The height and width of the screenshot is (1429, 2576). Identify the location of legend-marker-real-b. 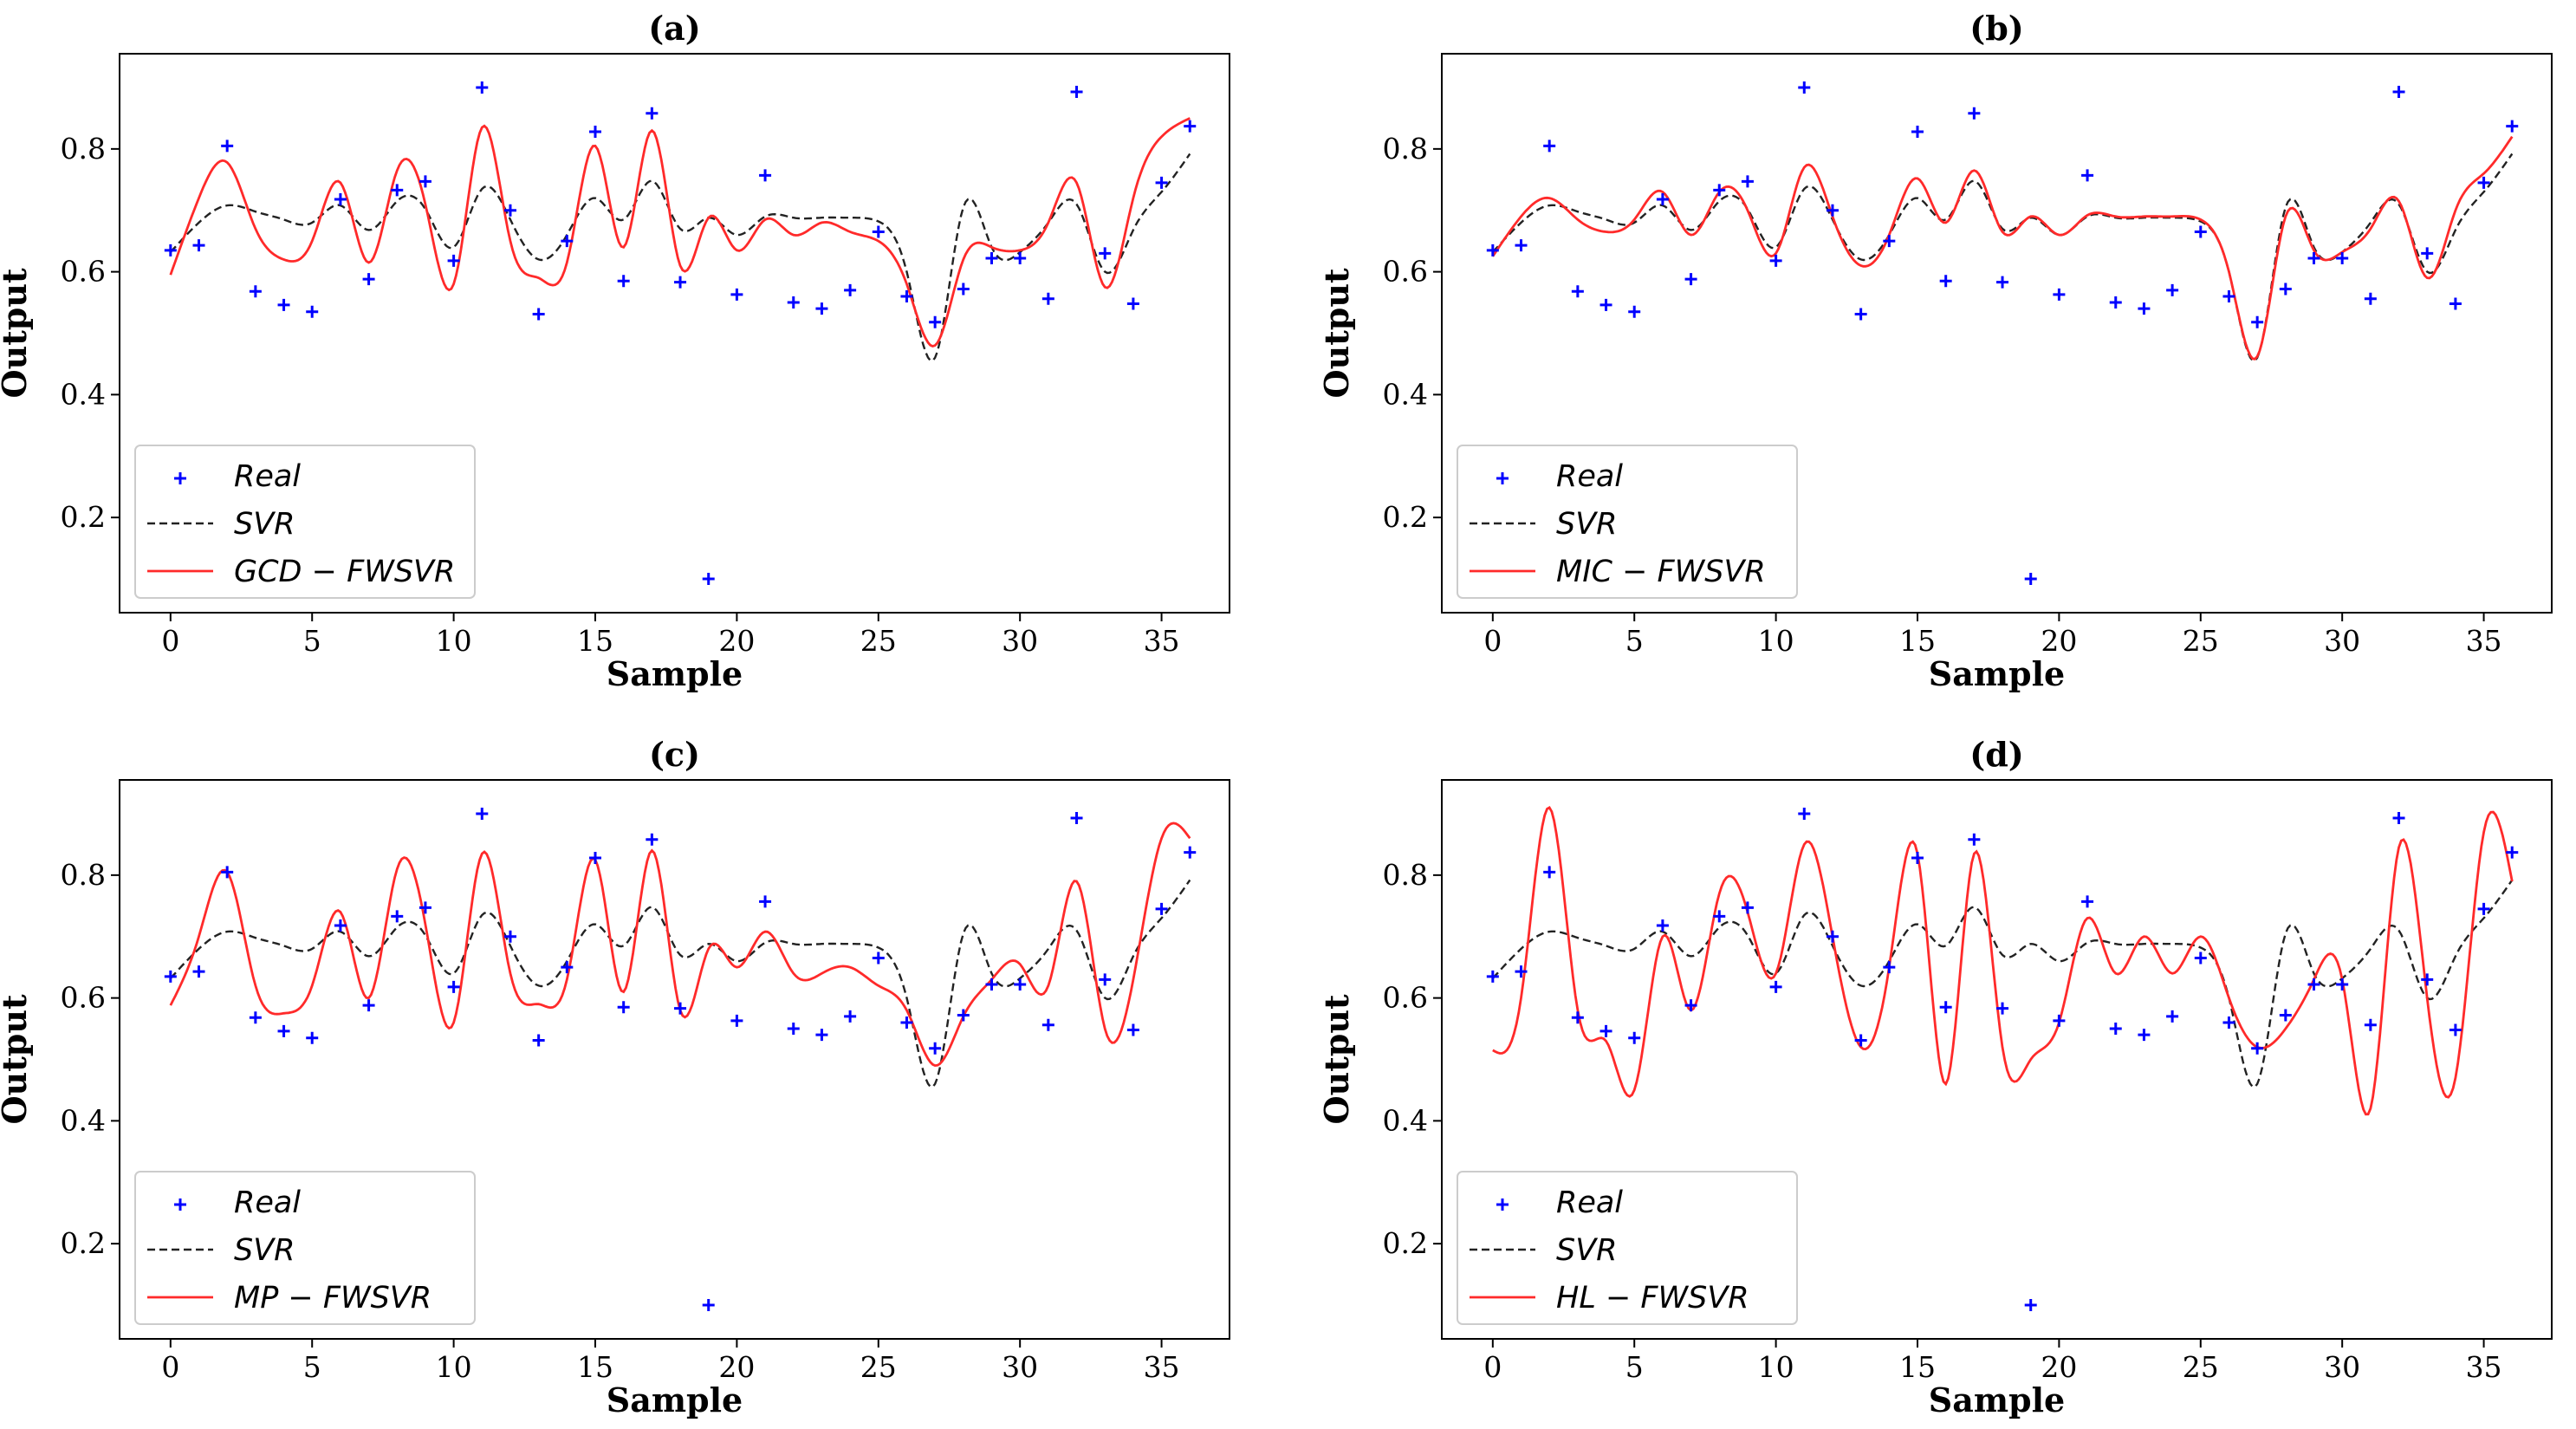
(1503, 478).